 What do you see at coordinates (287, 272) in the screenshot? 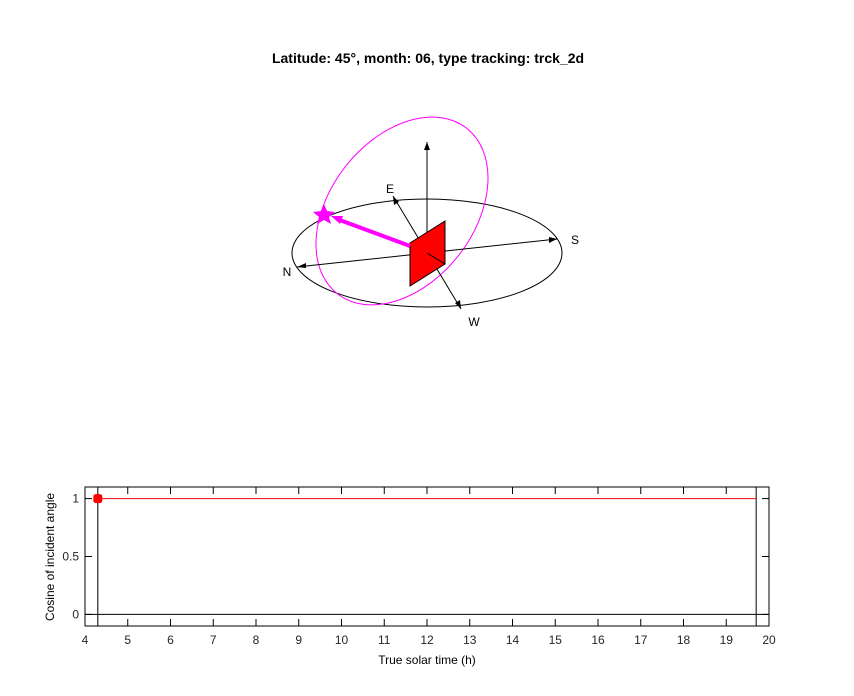
I see `label-north: N` at bounding box center [287, 272].